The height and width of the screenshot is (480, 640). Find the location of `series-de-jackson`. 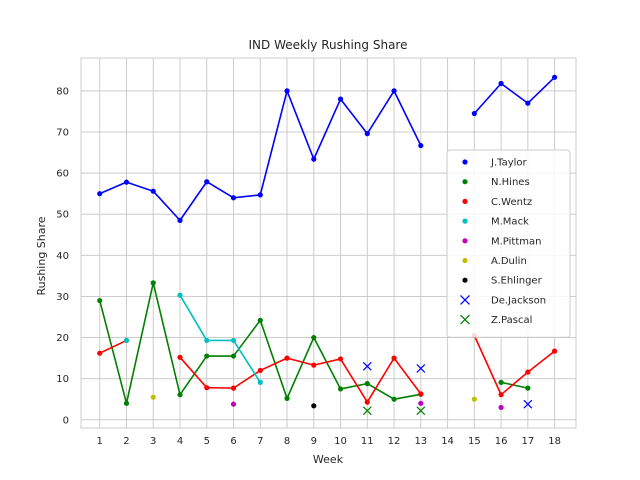

series-de-jackson is located at coordinates (447, 385).